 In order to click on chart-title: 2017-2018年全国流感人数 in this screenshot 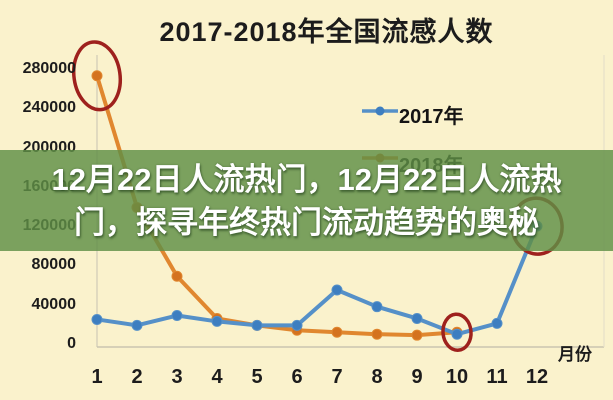, I will do `click(326, 32)`.